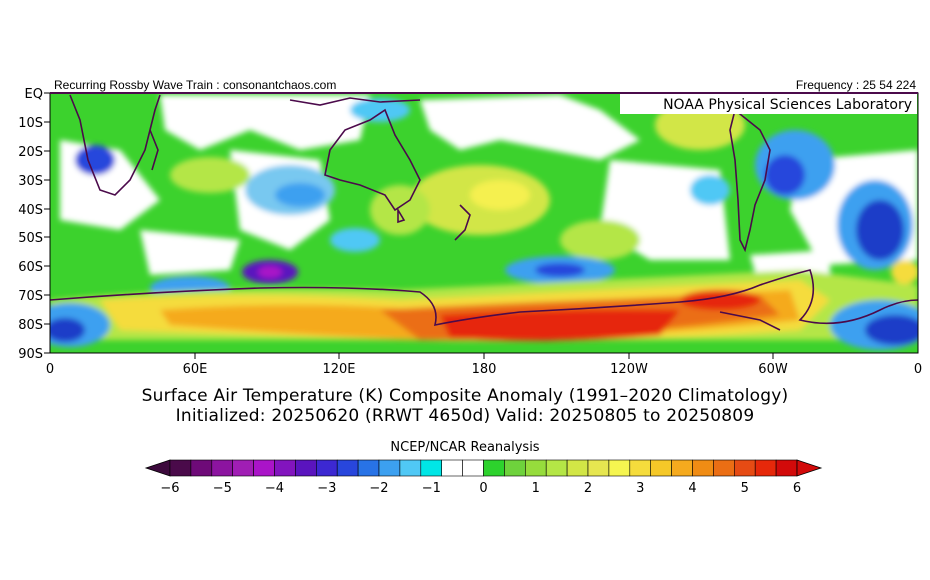  What do you see at coordinates (30, 181) in the screenshot?
I see `lat-label-30s: 30S` at bounding box center [30, 181].